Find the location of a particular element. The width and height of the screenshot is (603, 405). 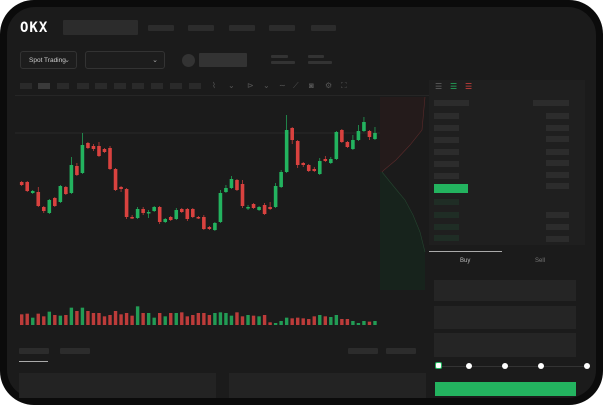

okx-logo: OKX is located at coordinates (34, 28).